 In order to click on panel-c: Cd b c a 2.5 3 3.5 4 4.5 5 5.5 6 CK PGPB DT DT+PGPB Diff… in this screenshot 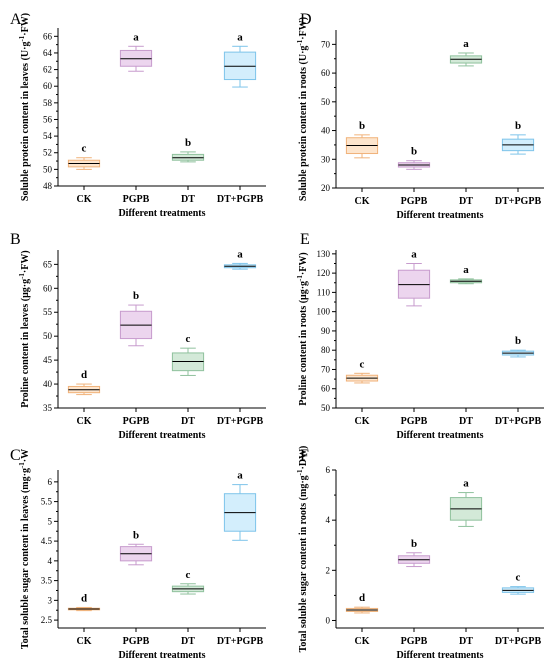, I will do `click(138, 554)`.